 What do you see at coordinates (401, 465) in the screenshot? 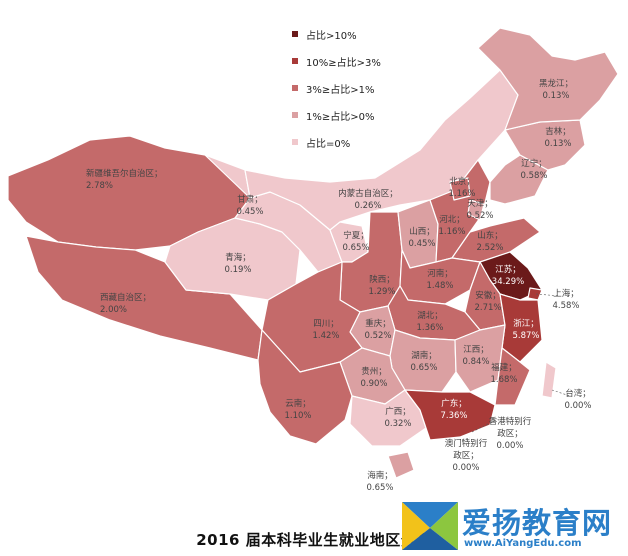
I see `region-shape-hainan` at bounding box center [401, 465].